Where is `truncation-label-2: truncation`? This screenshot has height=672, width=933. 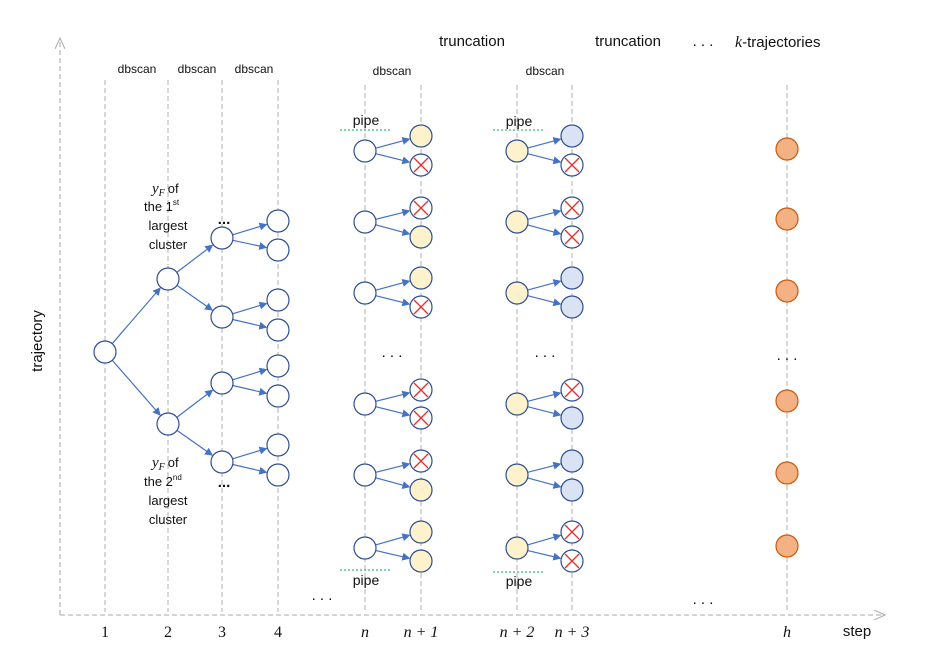
truncation-label-2: truncation is located at coordinates (628, 41).